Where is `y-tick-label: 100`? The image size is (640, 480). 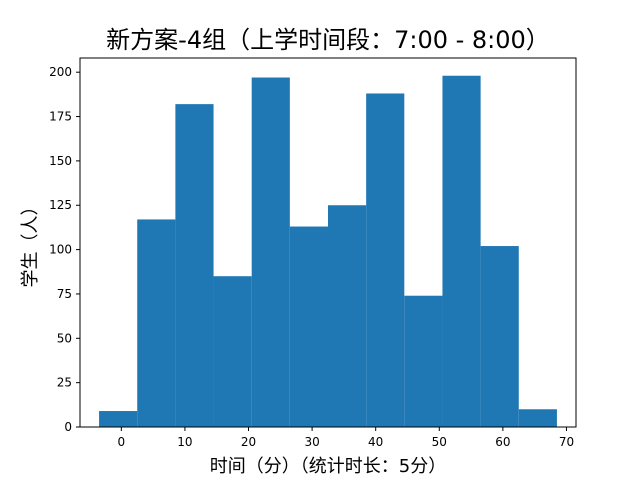
y-tick-label: 100 is located at coordinates (60, 250).